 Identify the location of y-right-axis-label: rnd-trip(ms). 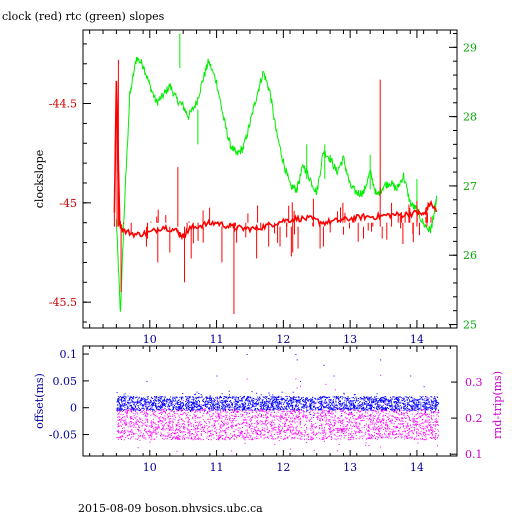
(497, 405).